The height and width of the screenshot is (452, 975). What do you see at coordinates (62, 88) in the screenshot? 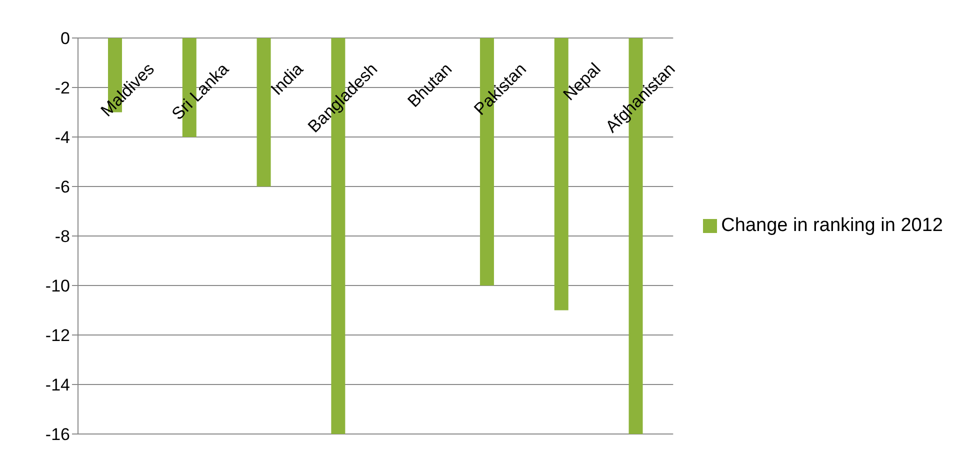
I see `y-tick-label: -2` at bounding box center [62, 88].